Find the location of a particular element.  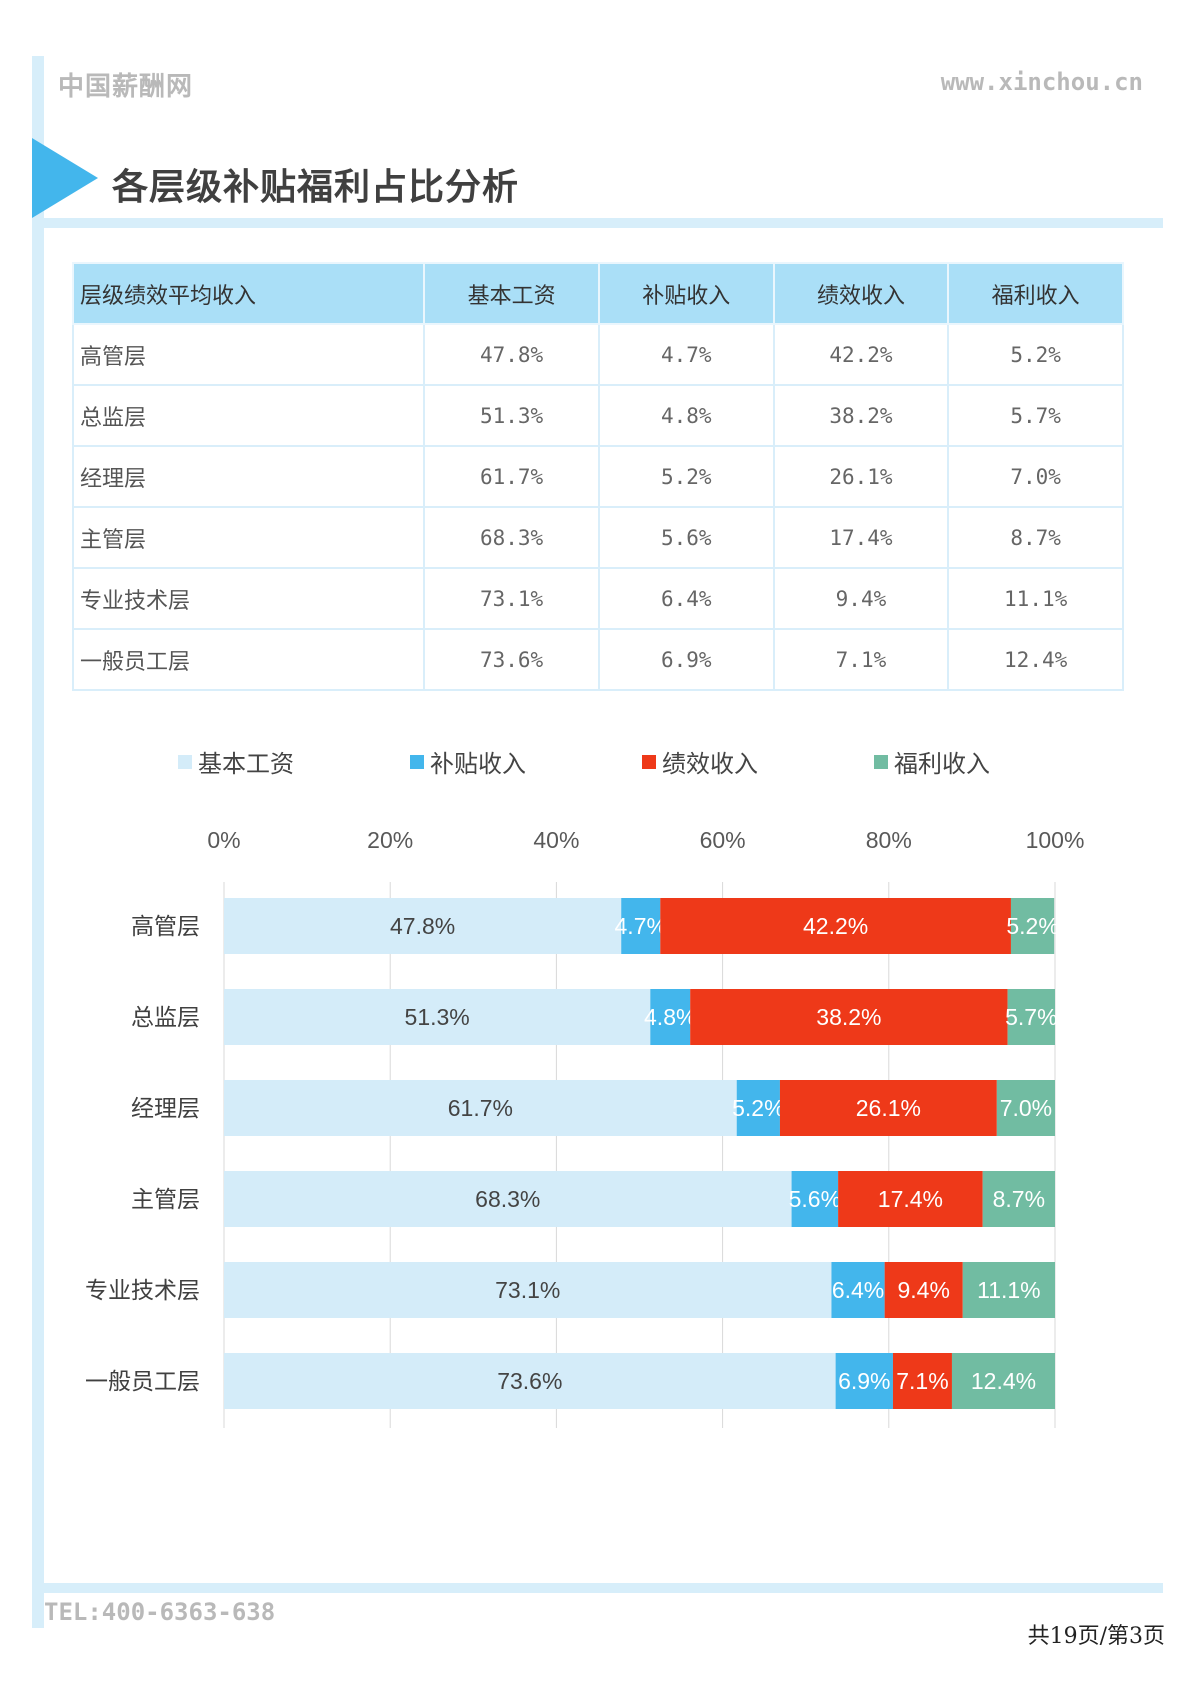

table-row: 经理层 61.7% 5.2% 26.1% 7.0% is located at coordinates (597, 476).